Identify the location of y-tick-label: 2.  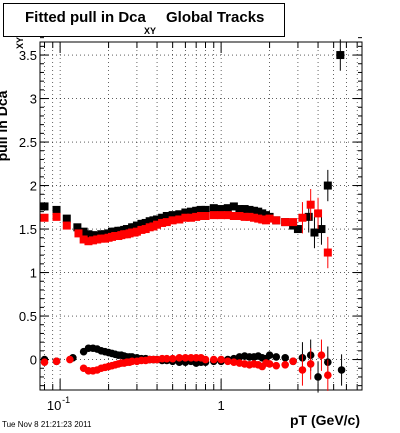
(33, 186).